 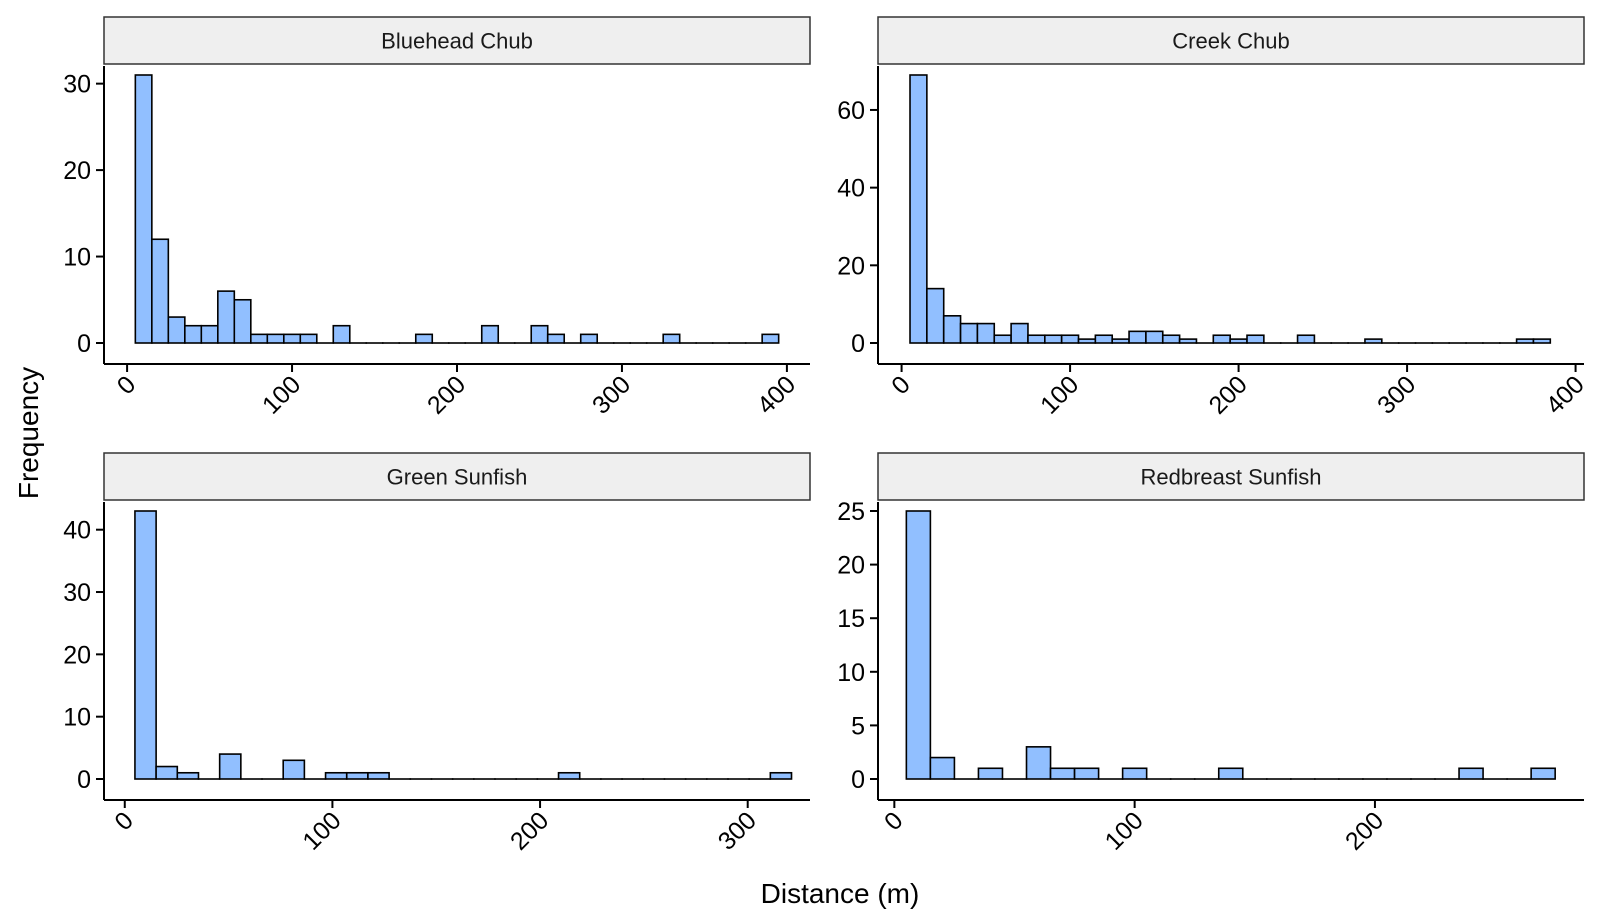 What do you see at coordinates (77, 593) in the screenshot?
I see `y-tick-label: 30` at bounding box center [77, 593].